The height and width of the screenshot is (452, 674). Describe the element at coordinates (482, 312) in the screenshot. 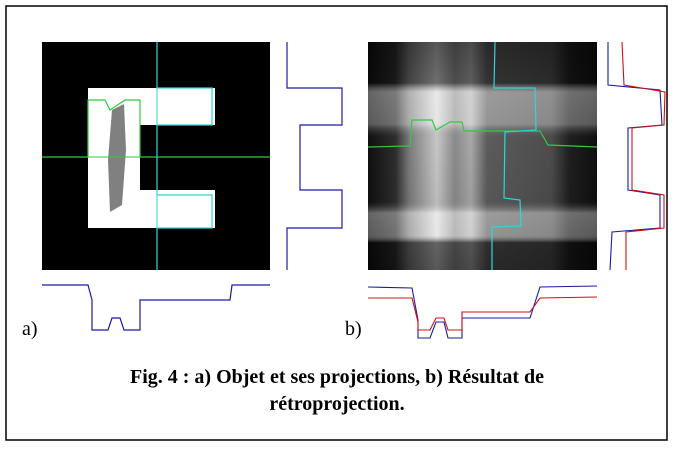

I see `panel-b-bottom-profile` at that location.